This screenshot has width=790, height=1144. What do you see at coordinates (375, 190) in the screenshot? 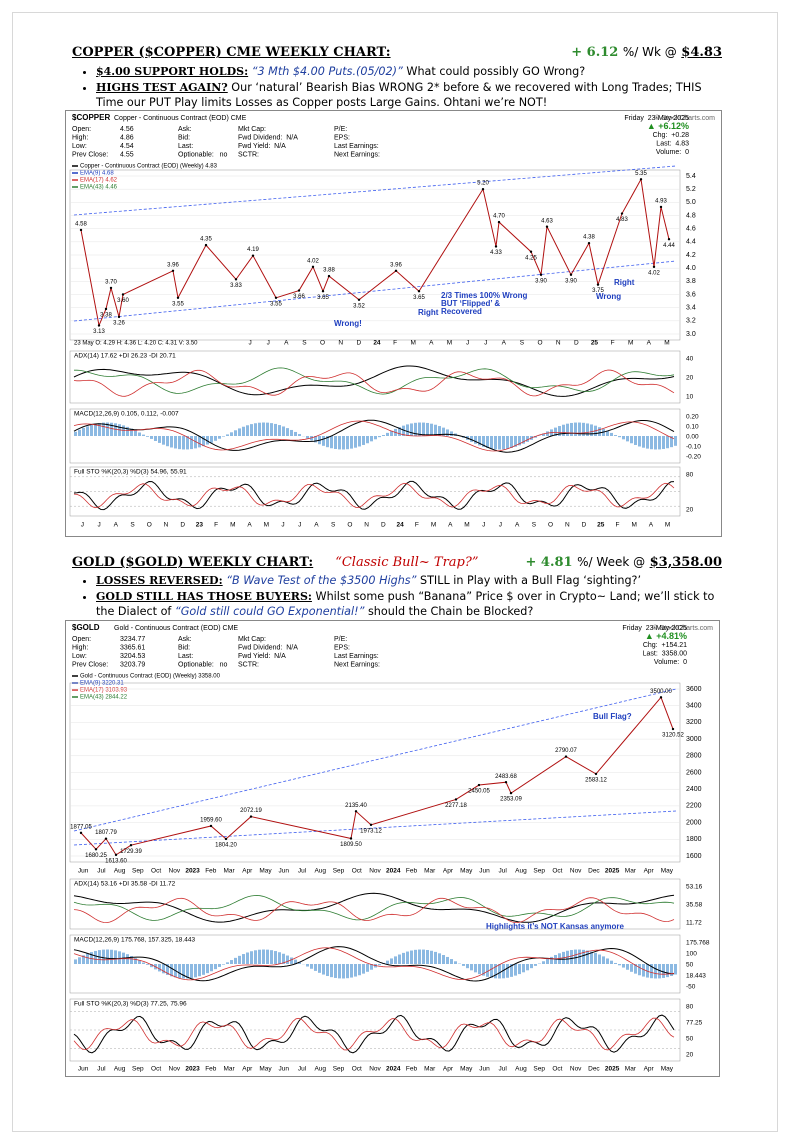
I see `trend-line` at bounding box center [375, 190].